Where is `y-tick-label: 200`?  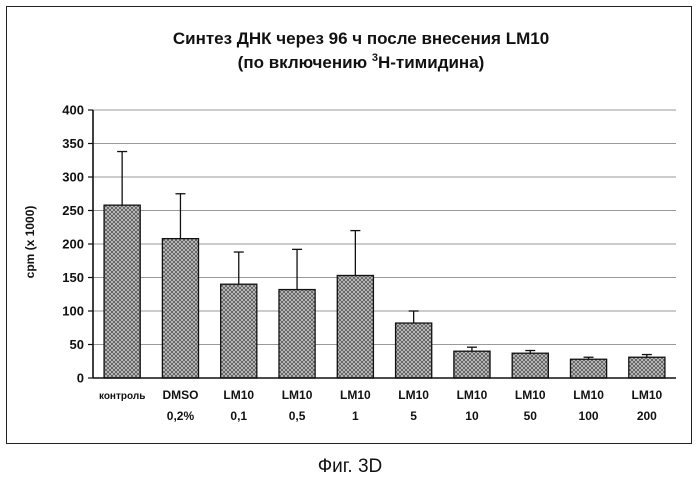
y-tick-label: 200 is located at coordinates (73, 244).